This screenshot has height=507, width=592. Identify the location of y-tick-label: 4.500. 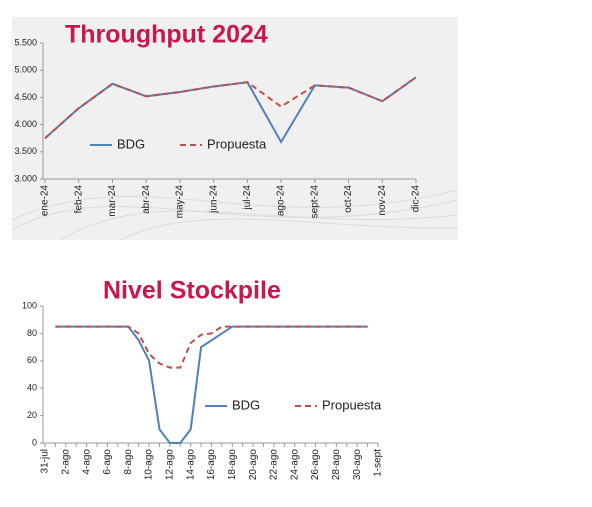
(25, 97).